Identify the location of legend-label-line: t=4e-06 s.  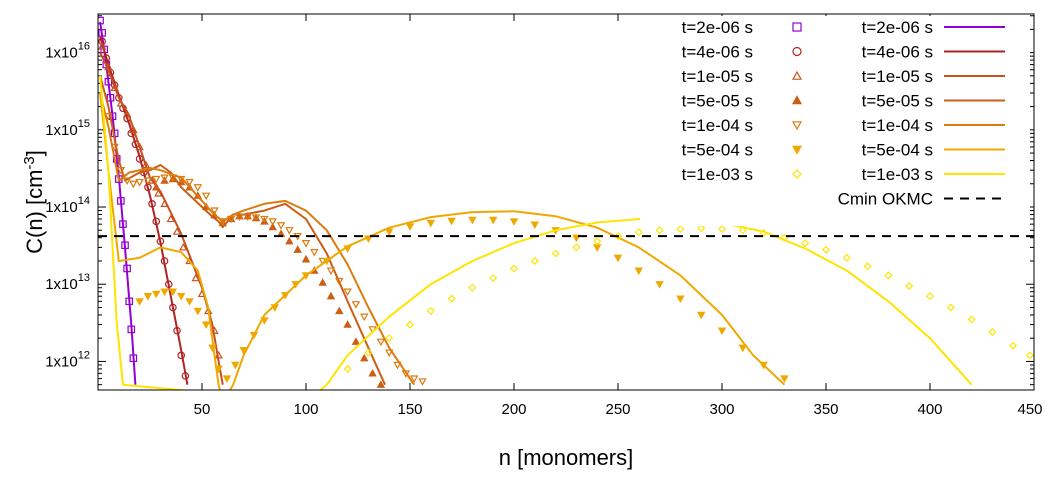
(897, 52).